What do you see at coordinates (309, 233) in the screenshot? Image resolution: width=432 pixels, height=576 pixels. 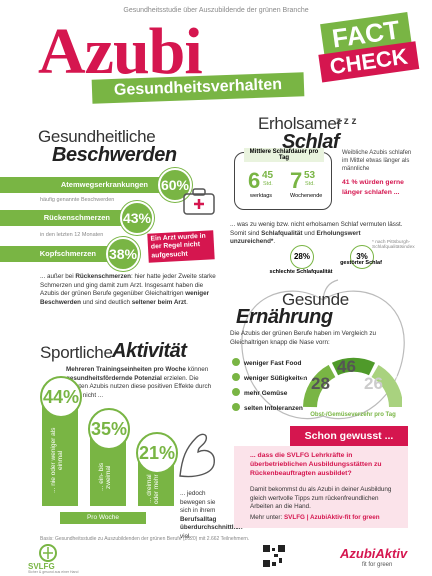 I see `text: und` at bounding box center [309, 233].